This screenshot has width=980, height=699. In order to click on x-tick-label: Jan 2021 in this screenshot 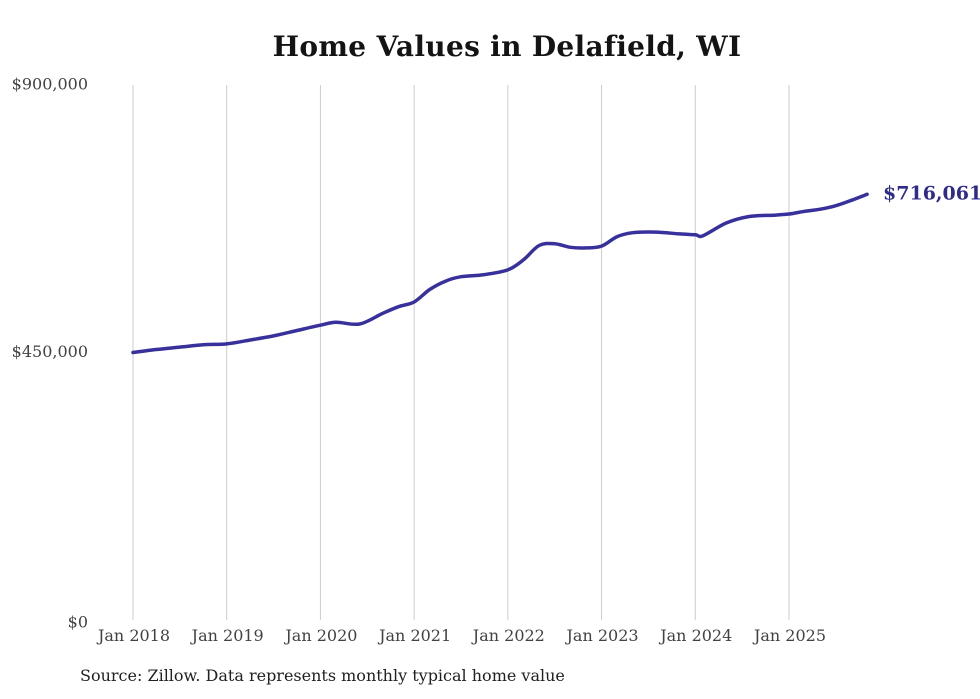, I will do `click(414, 635)`.